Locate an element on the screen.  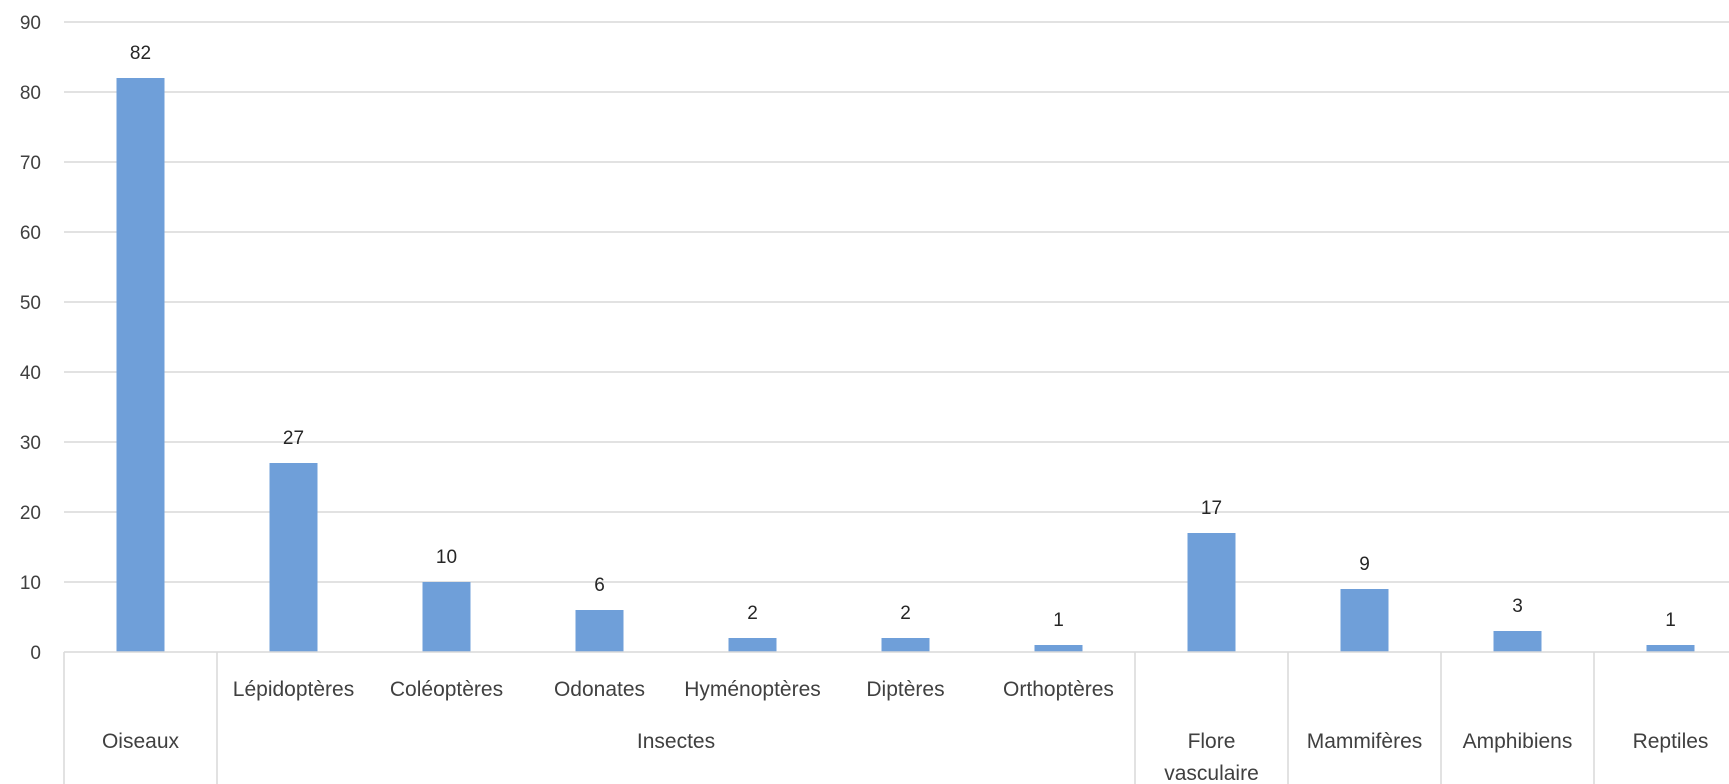
data-label: 6 is located at coordinates (599, 585).